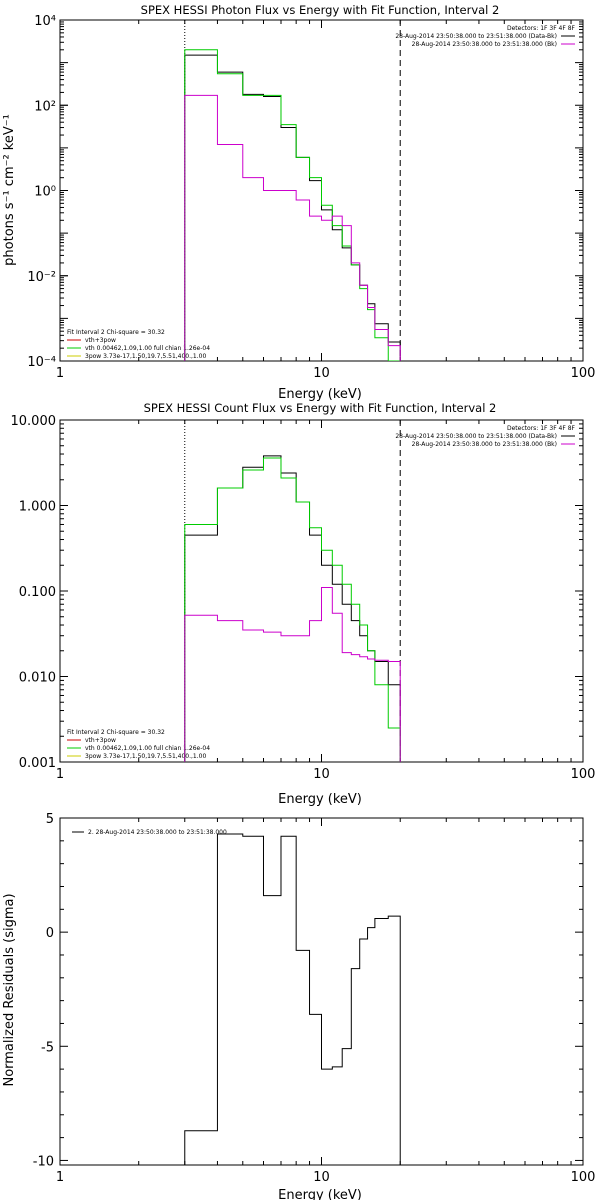 The width and height of the screenshot is (600, 1200). I want to click on residuals-xlabel: Energy (keV), so click(320, 1194).